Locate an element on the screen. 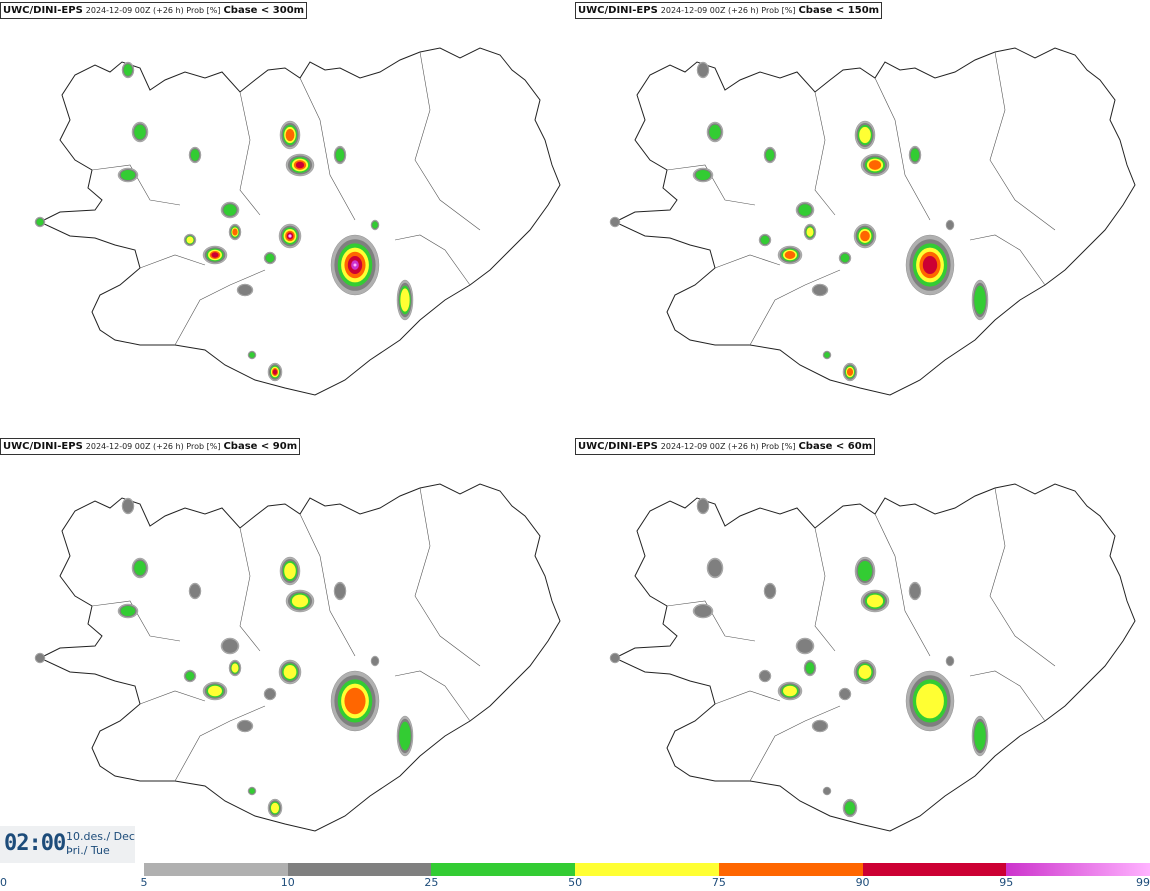 Image resolution: width=1150 pixels, height=891 pixels. colorbar-ticks: 0 5 10 25 50 75 90 95 99 is located at coordinates (575, 883).